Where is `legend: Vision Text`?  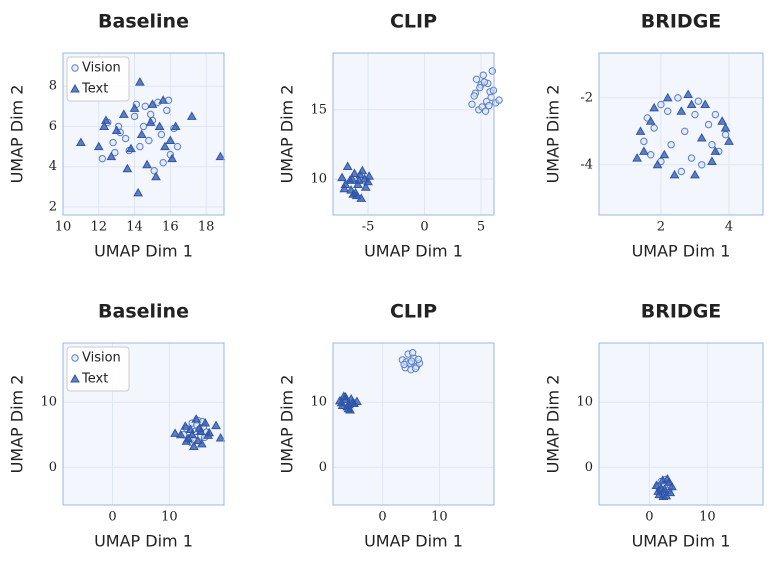 legend: Vision Text is located at coordinates (98, 79).